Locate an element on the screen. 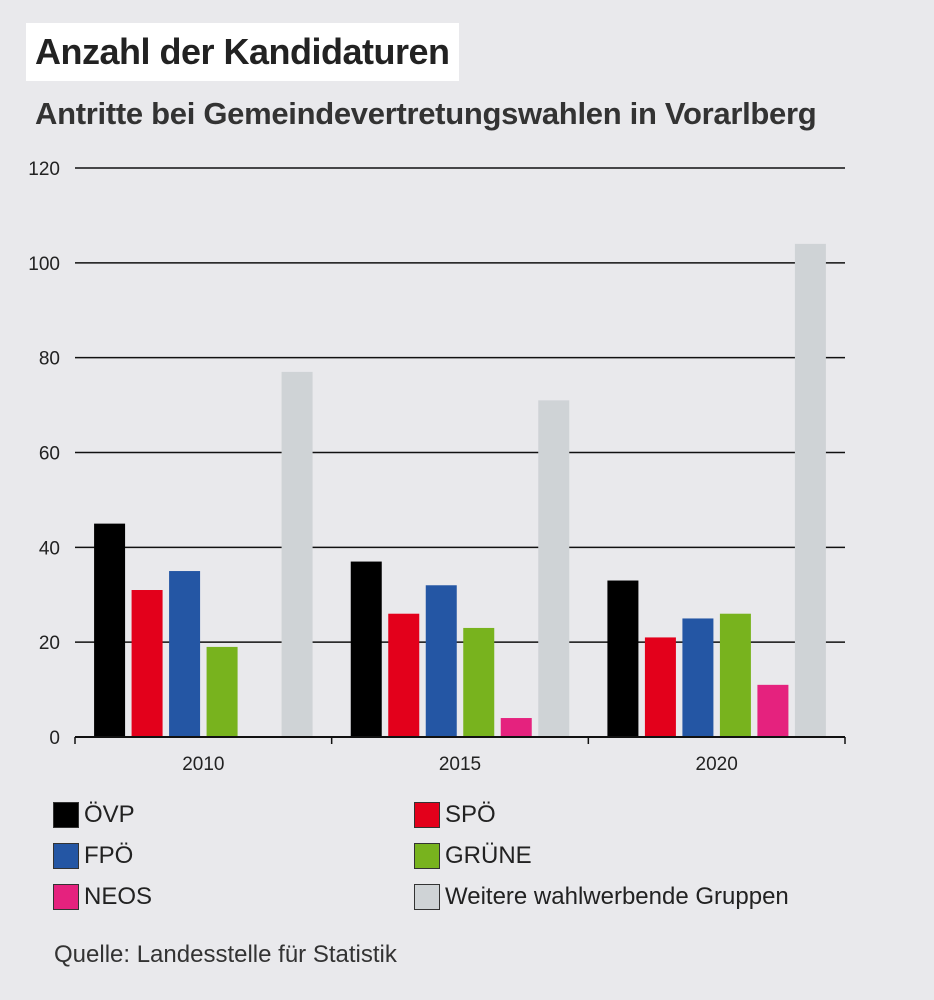 This screenshot has width=934, height=1000. x-tick-label: 2010 is located at coordinates (203, 764).